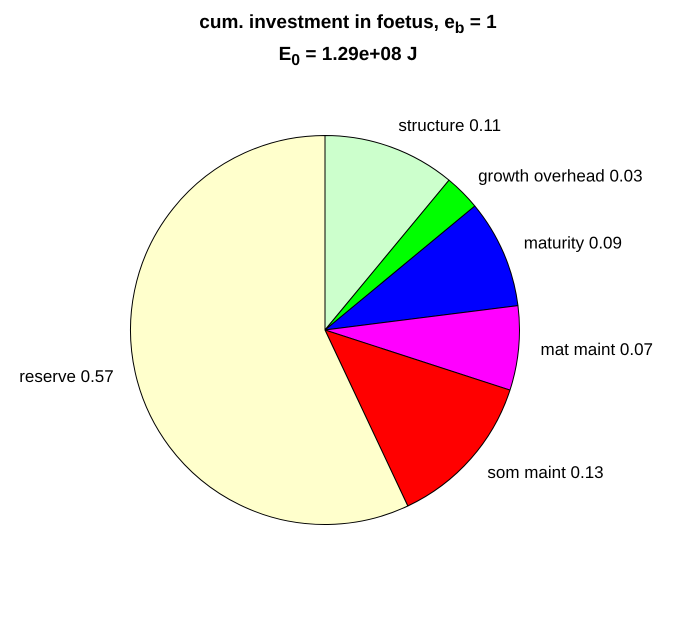 Image resolution: width=696 pixels, height=618 pixels. What do you see at coordinates (348, 24) in the screenshot?
I see `chart-title: cum. investment in foetus, e$_{b}$ = 1` at bounding box center [348, 24].